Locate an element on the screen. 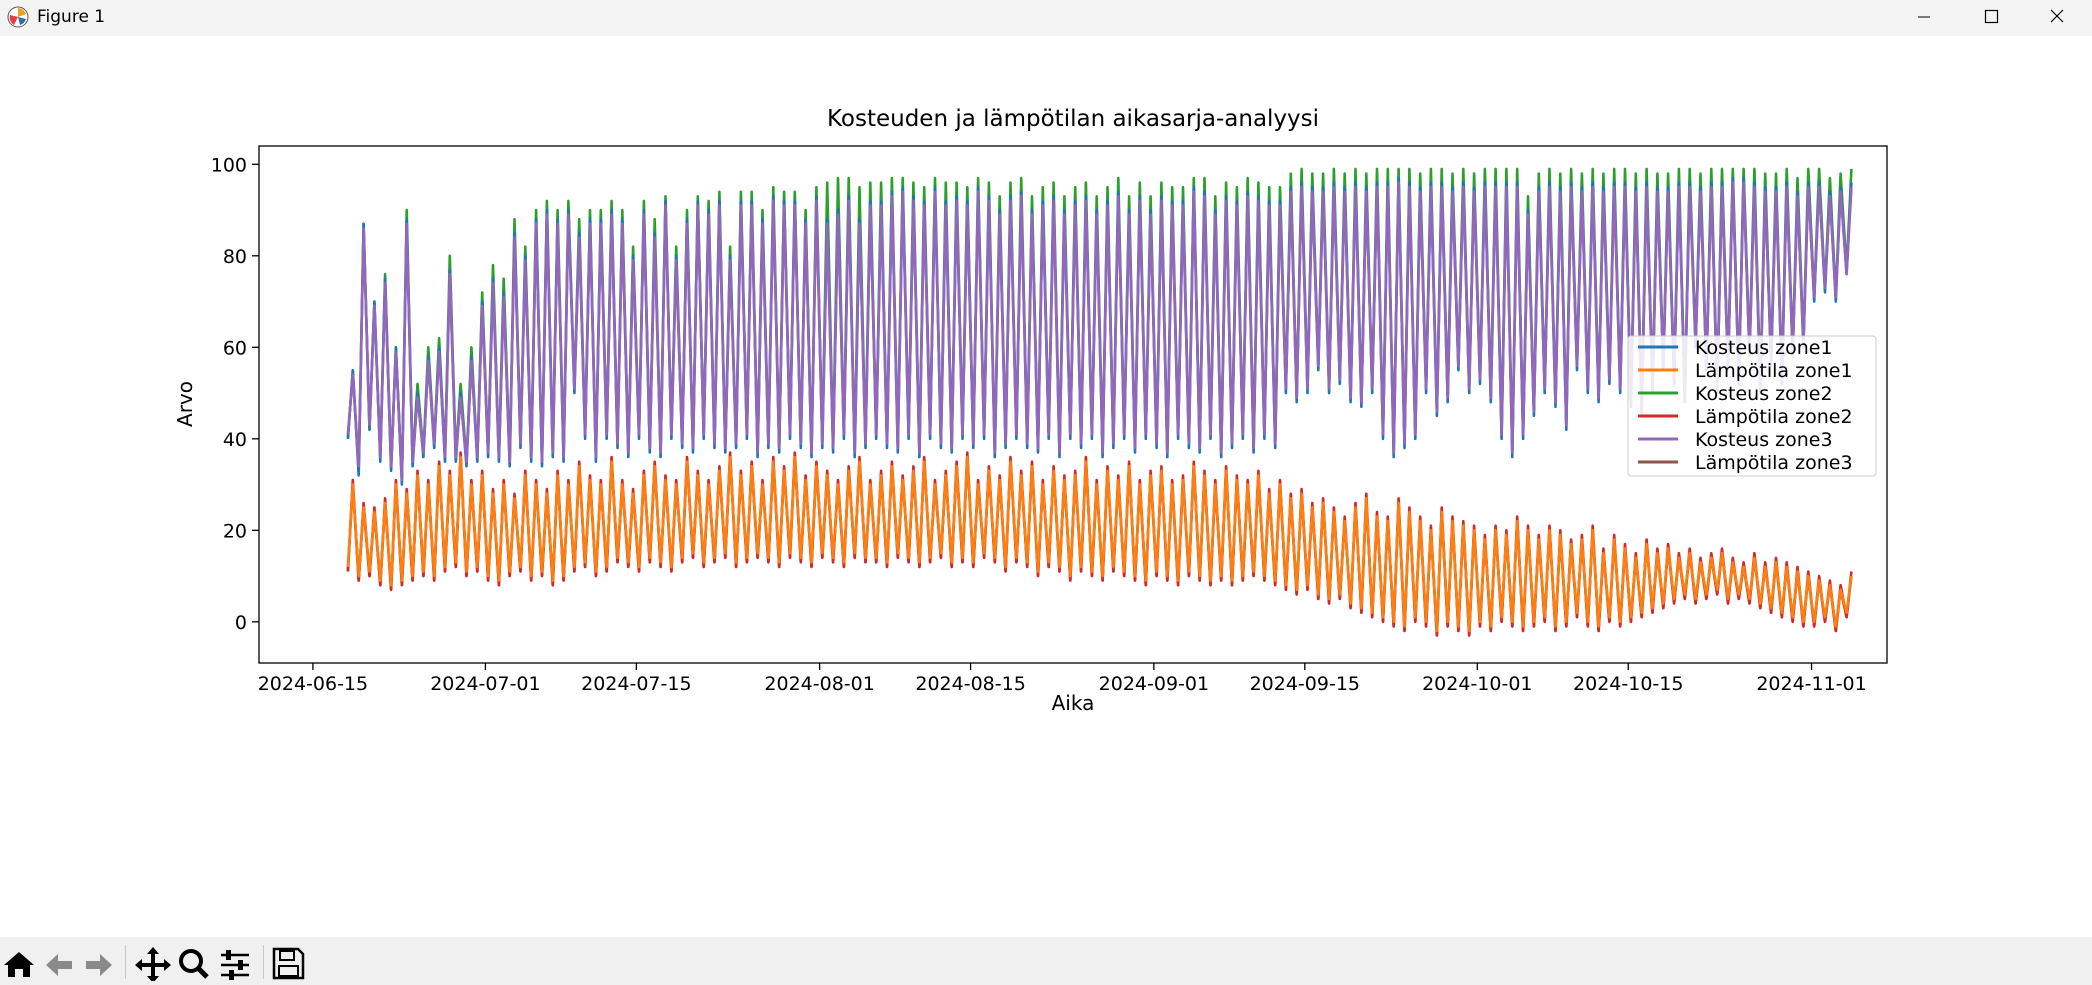 This screenshot has height=985, width=2092. y-axis-label: Arvo is located at coordinates (185, 404).